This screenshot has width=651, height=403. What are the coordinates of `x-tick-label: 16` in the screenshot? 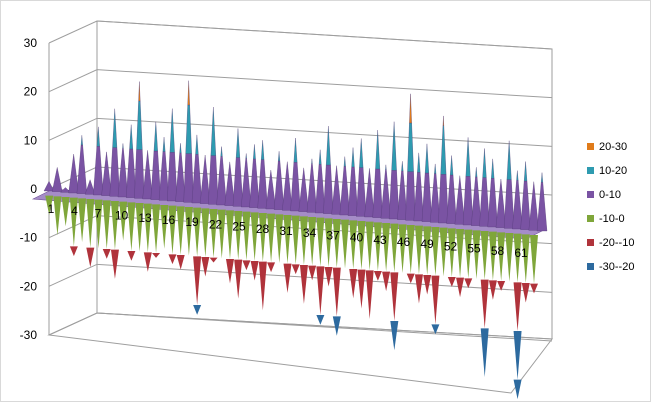 It's located at (169, 220).